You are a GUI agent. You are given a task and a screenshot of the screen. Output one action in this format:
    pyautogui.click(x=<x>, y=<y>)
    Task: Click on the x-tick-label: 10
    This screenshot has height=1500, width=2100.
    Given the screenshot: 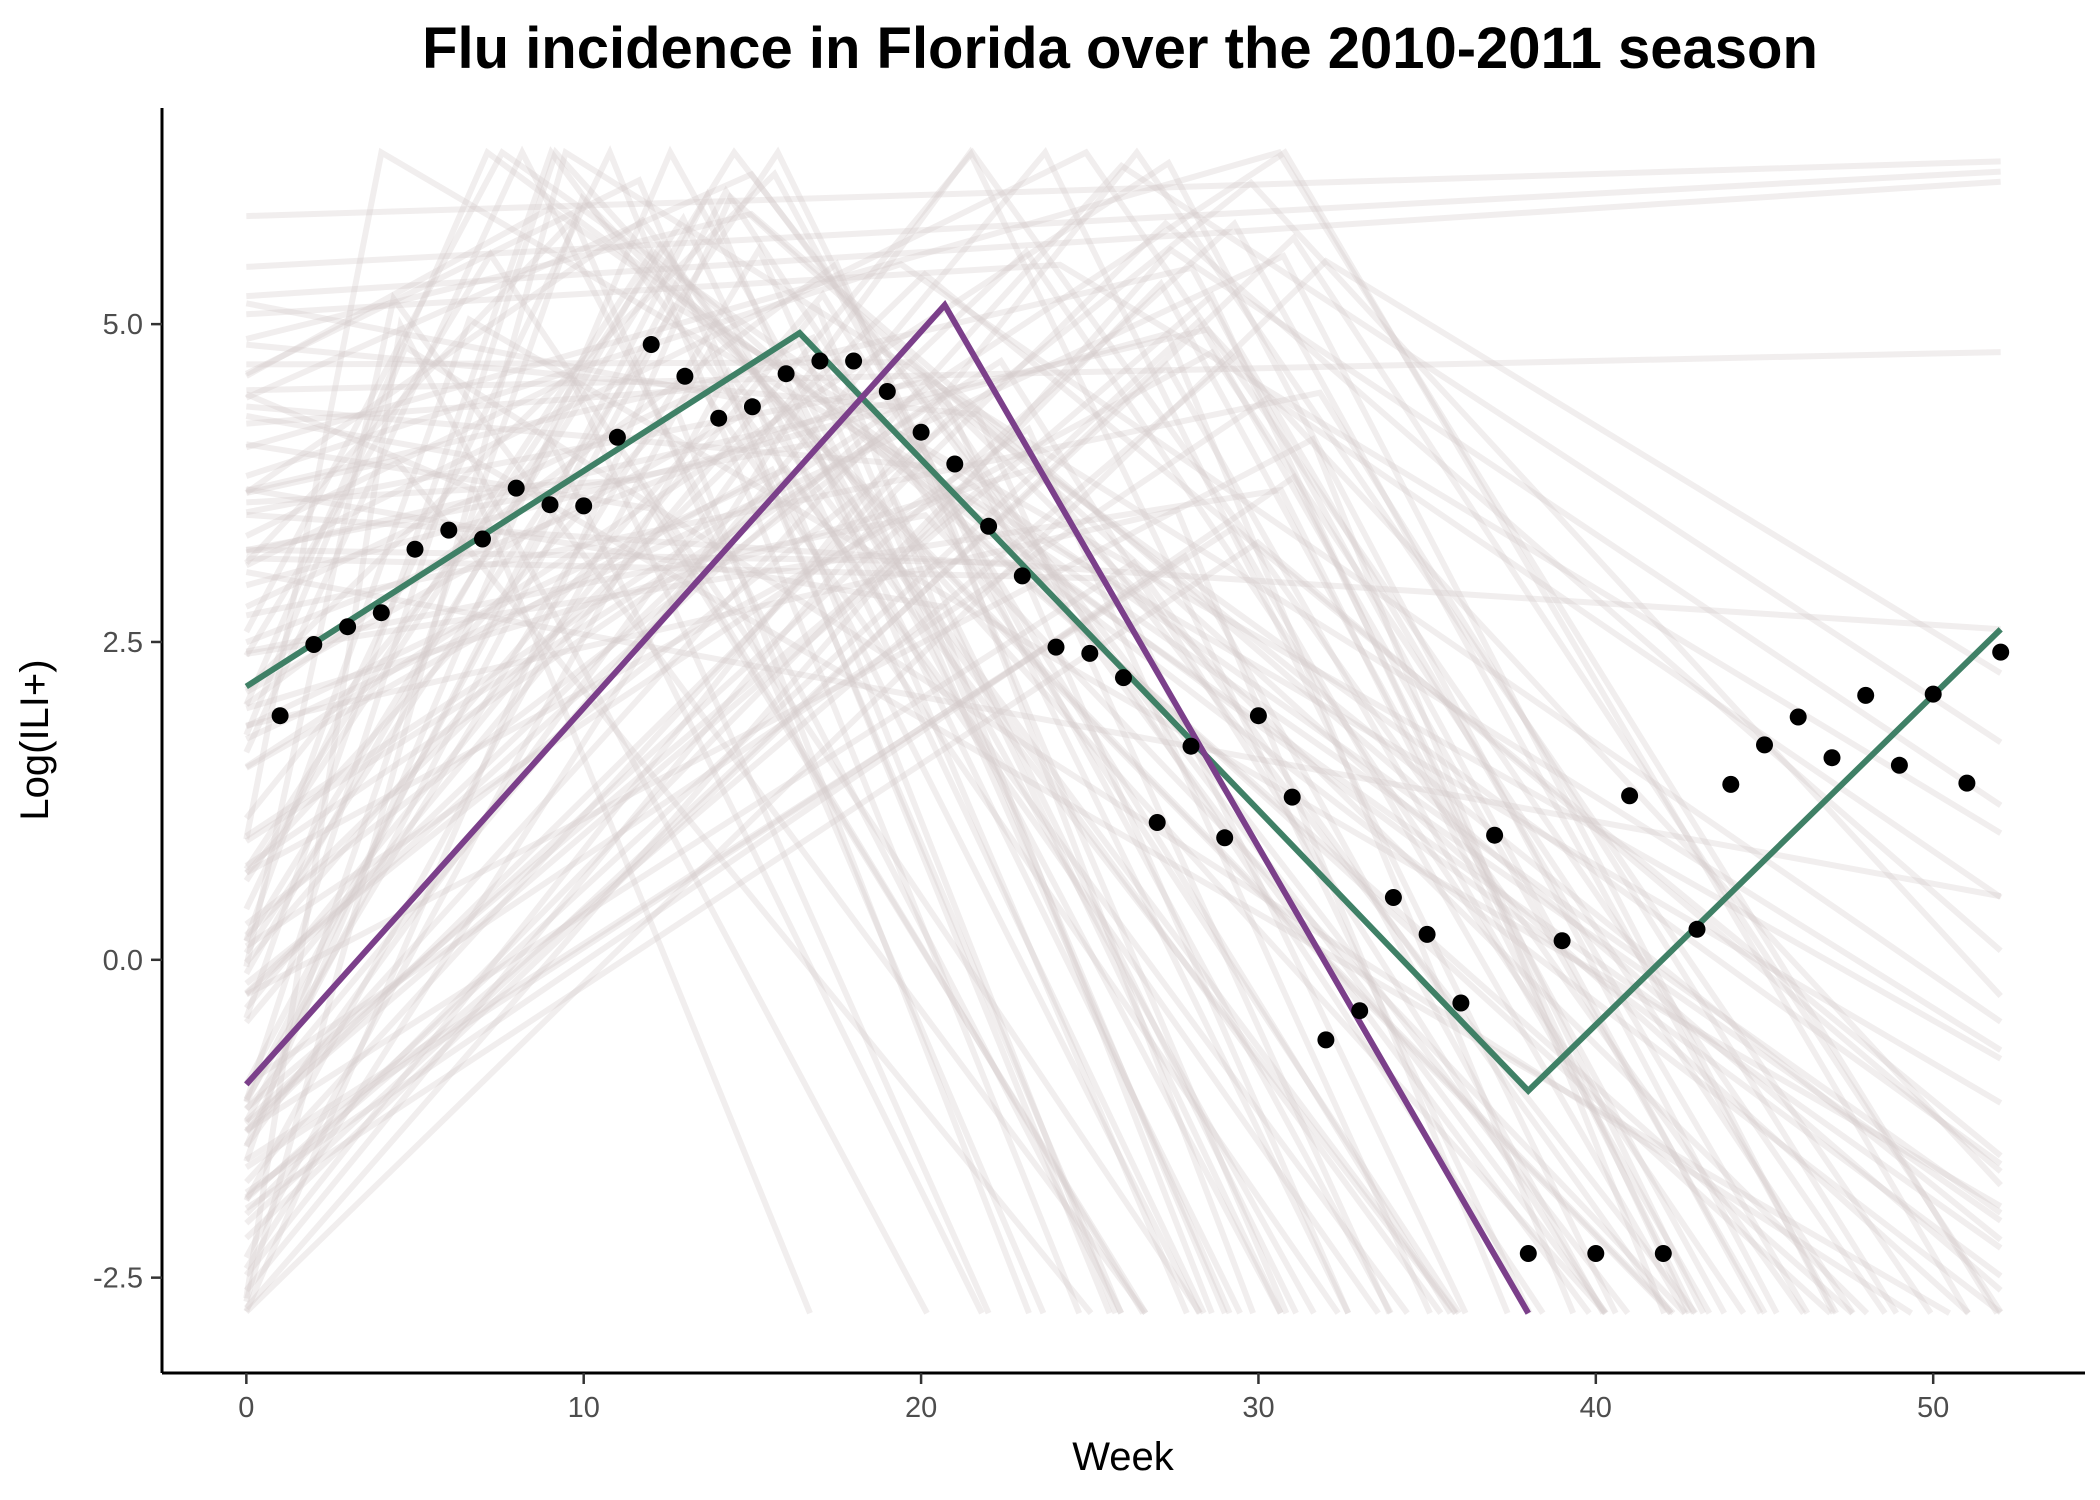 What is the action you would take?
    pyautogui.click(x=584, y=1408)
    